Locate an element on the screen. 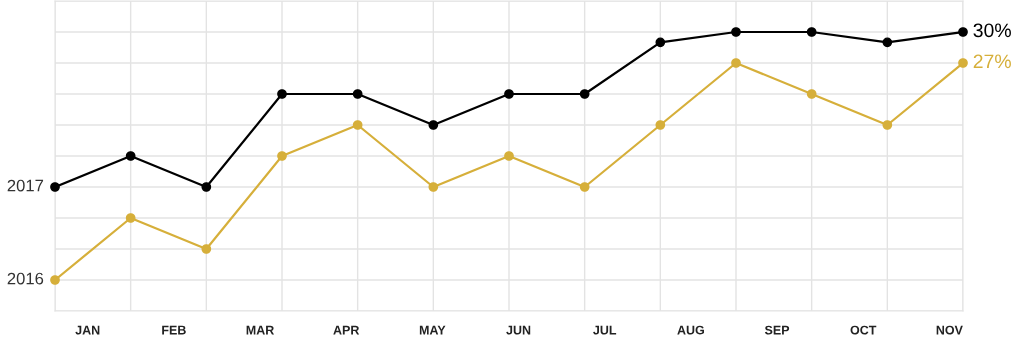 Image resolution: width=1020 pixels, height=338 pixels. text: JUL is located at coordinates (605, 330).